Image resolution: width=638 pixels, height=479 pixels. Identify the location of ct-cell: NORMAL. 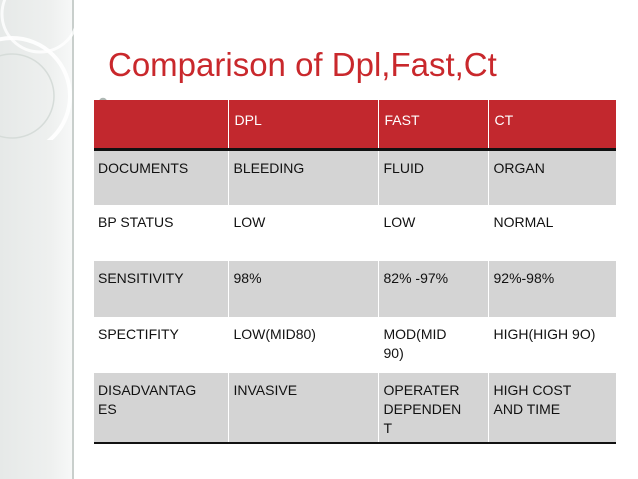
(551, 233).